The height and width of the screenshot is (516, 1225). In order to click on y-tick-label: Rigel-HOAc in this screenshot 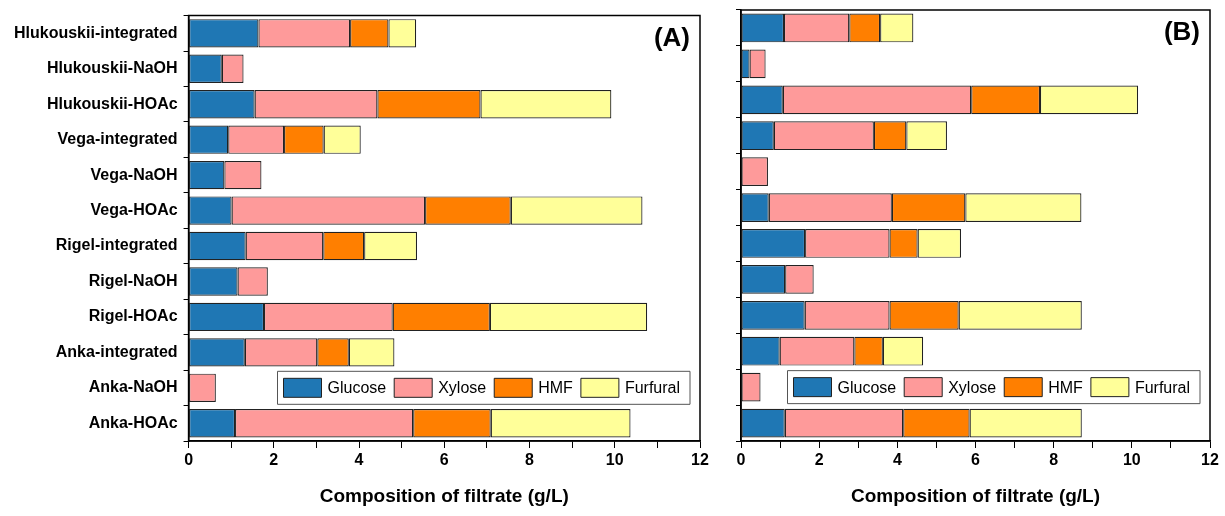, I will do `click(133, 316)`.